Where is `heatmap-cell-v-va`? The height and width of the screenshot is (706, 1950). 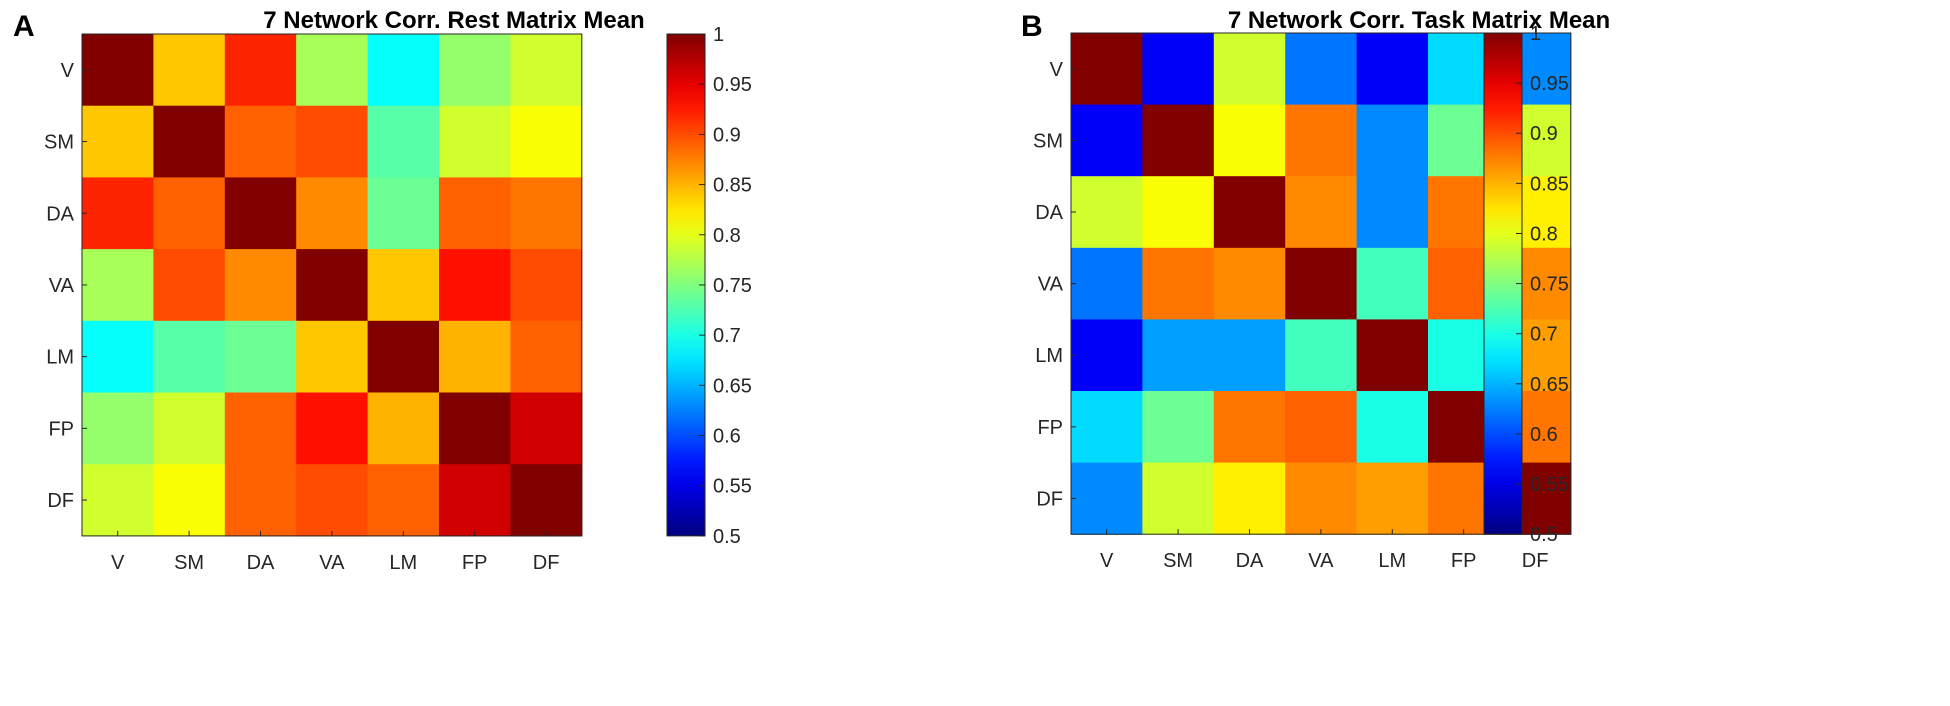
heatmap-cell-v-va is located at coordinates (1321, 69).